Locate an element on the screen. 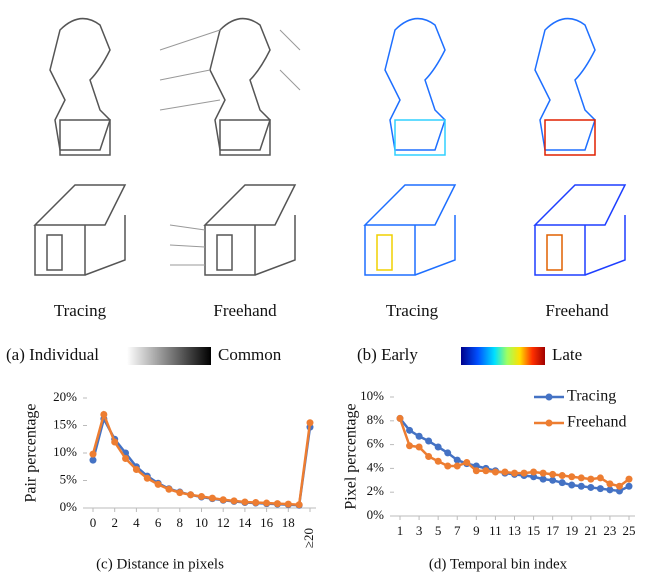  x-tick-label: 13 is located at coordinates (514, 530).